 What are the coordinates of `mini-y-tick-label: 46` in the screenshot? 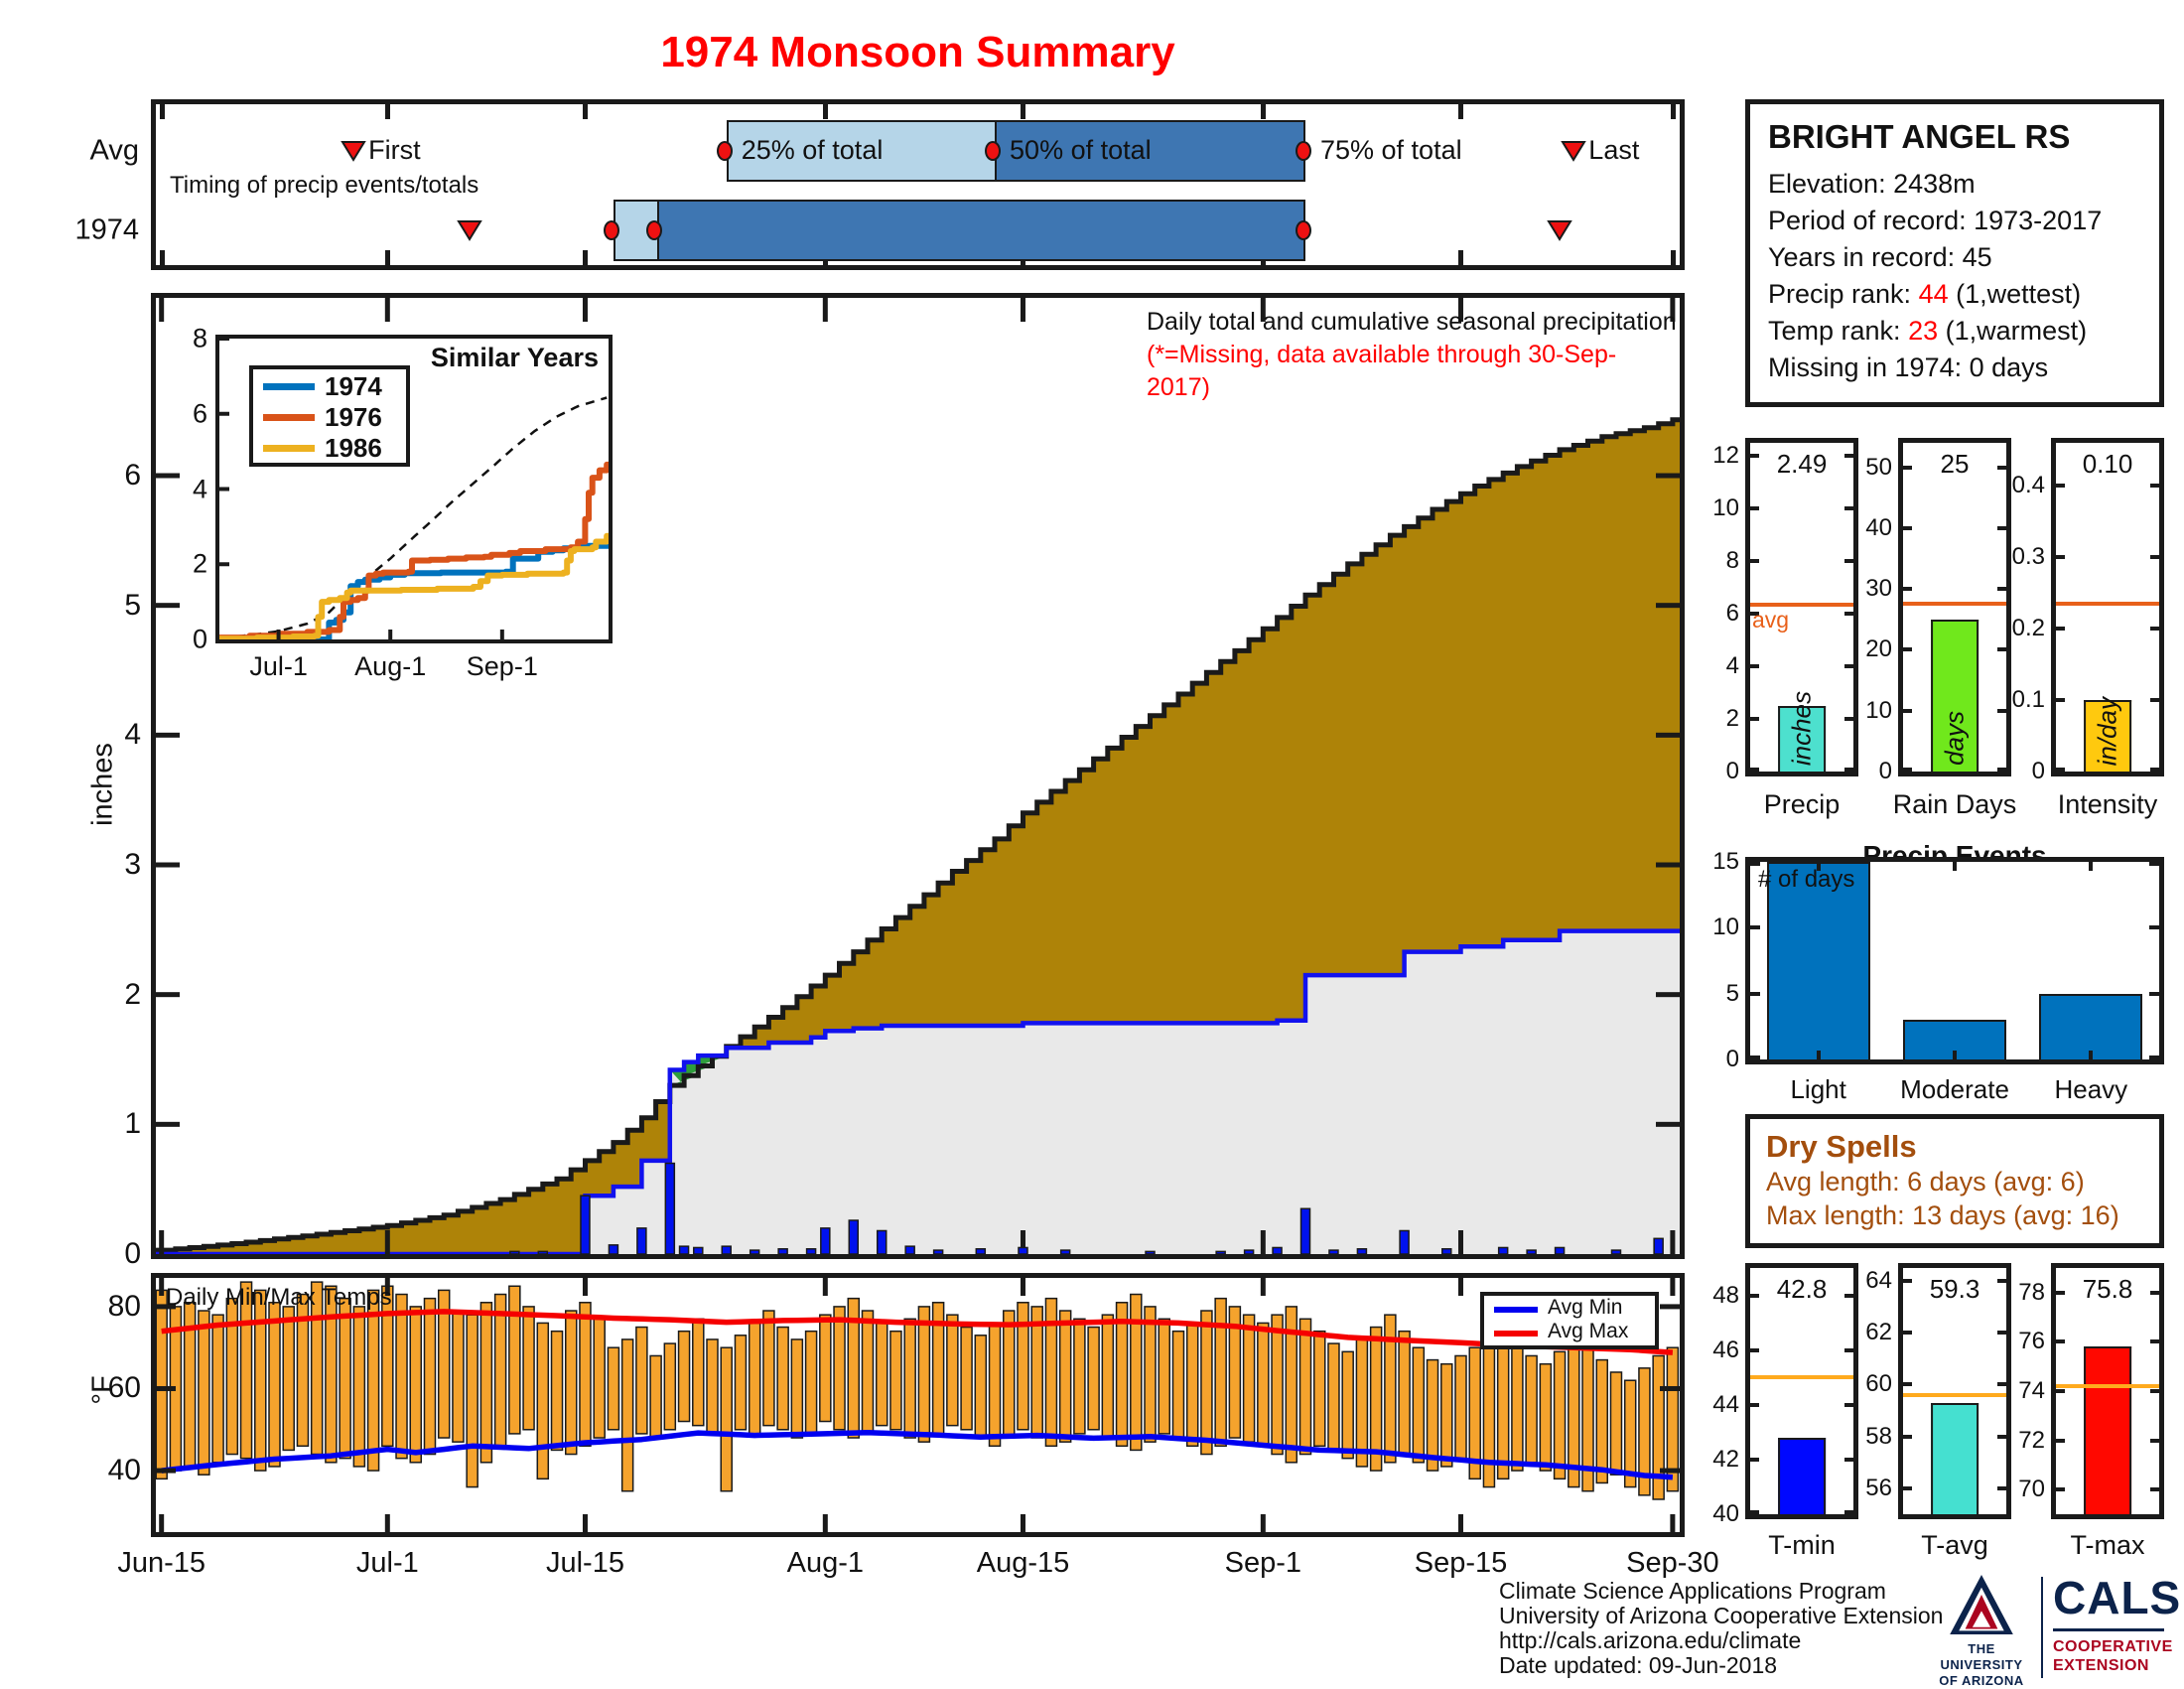 It's located at (1725, 1349).